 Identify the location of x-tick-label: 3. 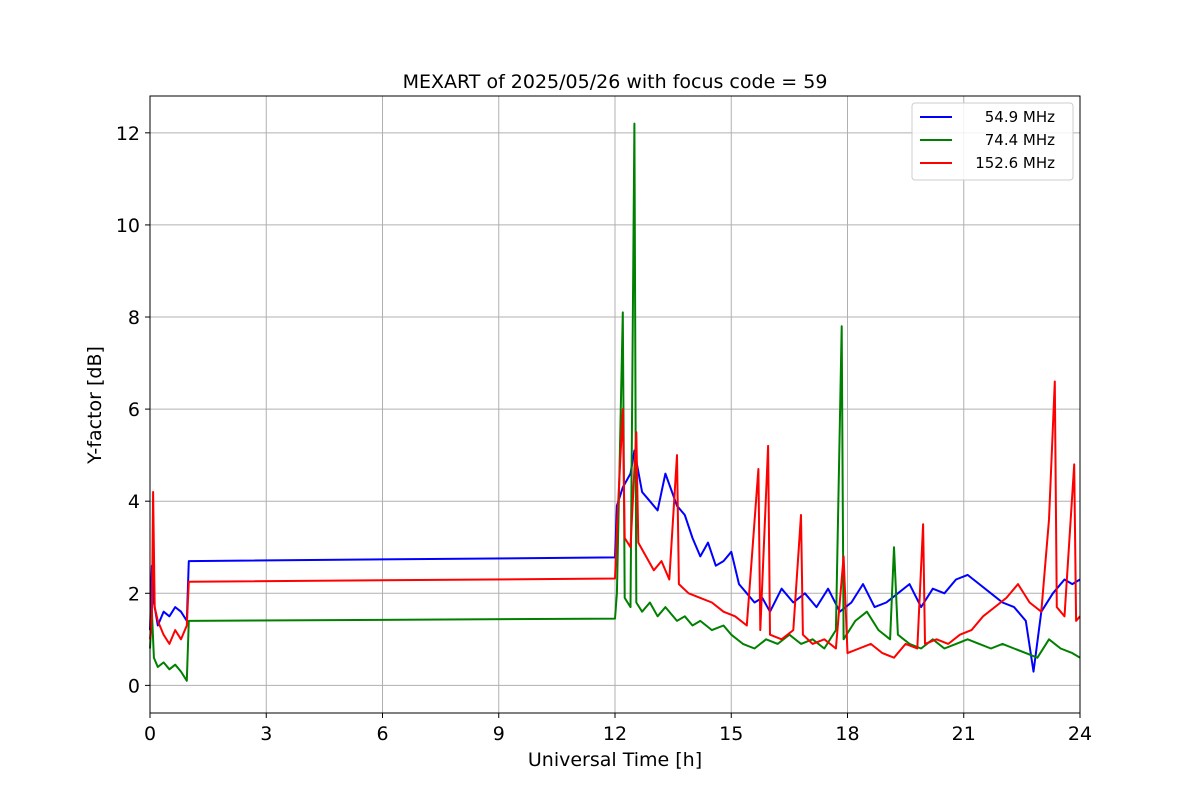
(266, 734).